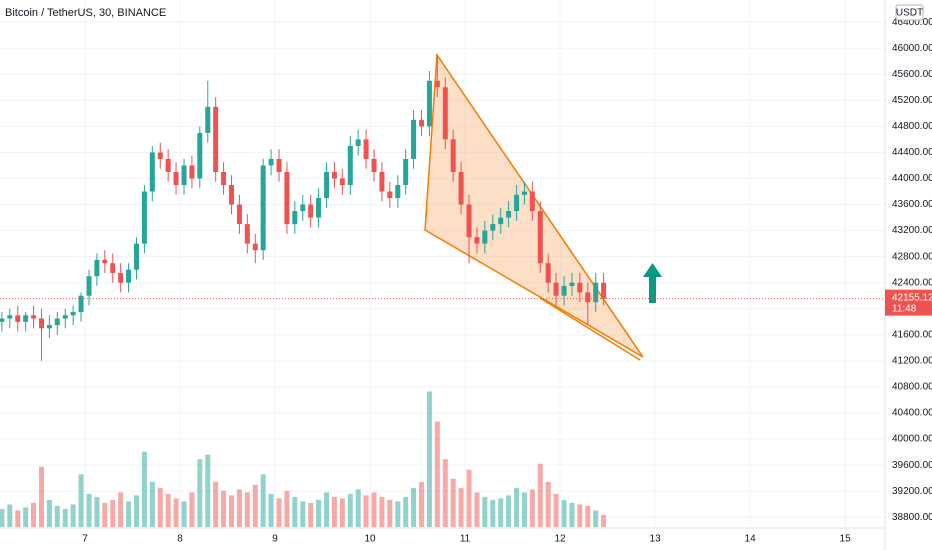 Image resolution: width=932 pixels, height=550 pixels. Describe the element at coordinates (912, 465) in the screenshot. I see `y-tick-label: 39600.00` at that location.